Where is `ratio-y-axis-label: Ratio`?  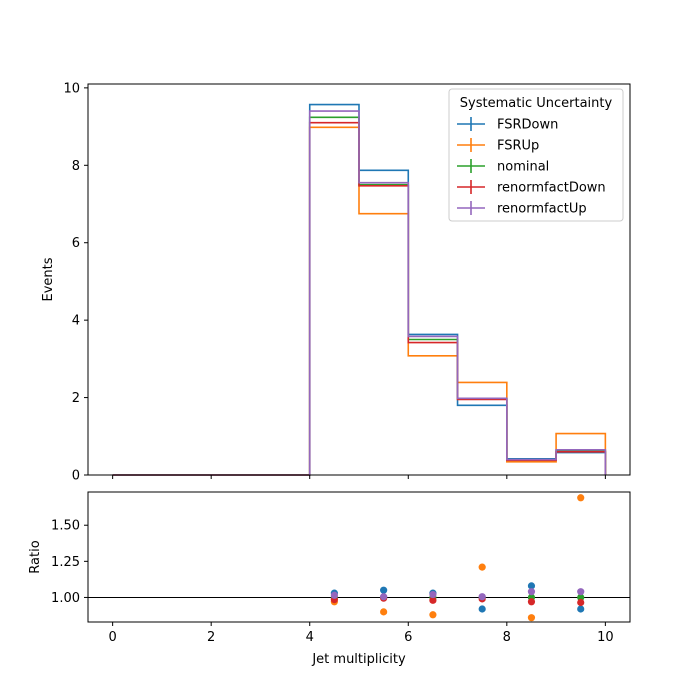
ratio-y-axis-label: Ratio is located at coordinates (35, 556).